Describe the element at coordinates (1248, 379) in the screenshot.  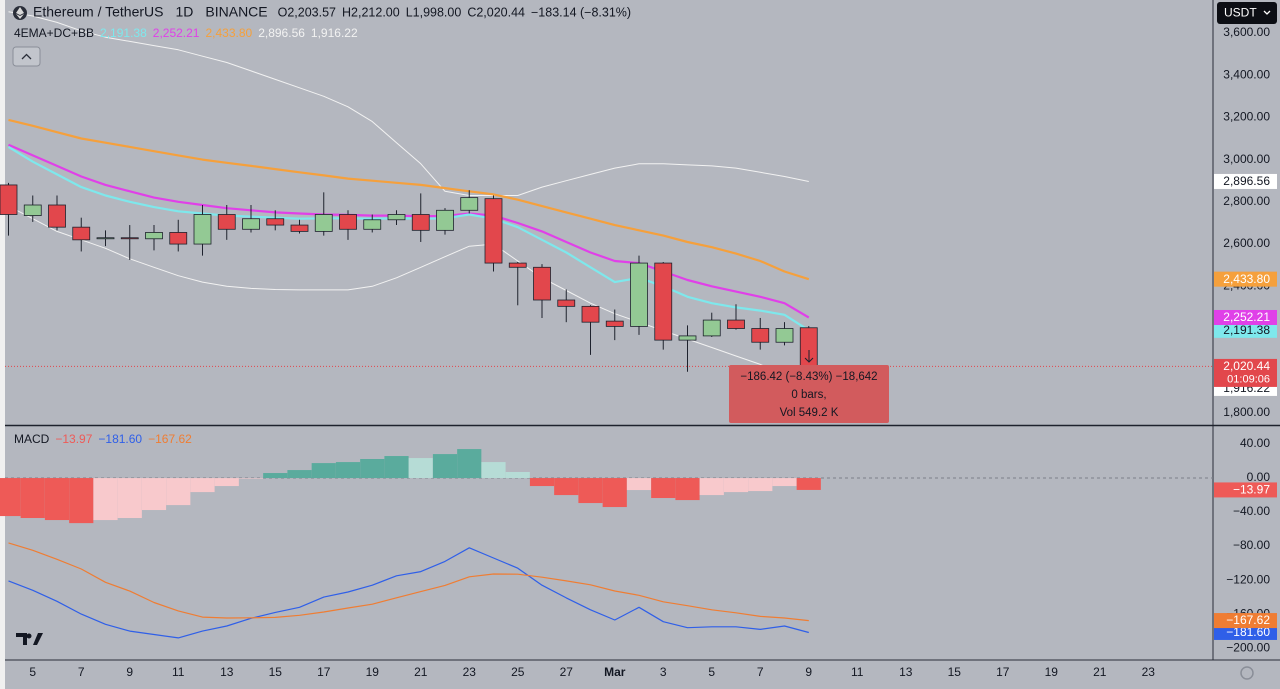
I see `countdown: 01:09:06` at that location.